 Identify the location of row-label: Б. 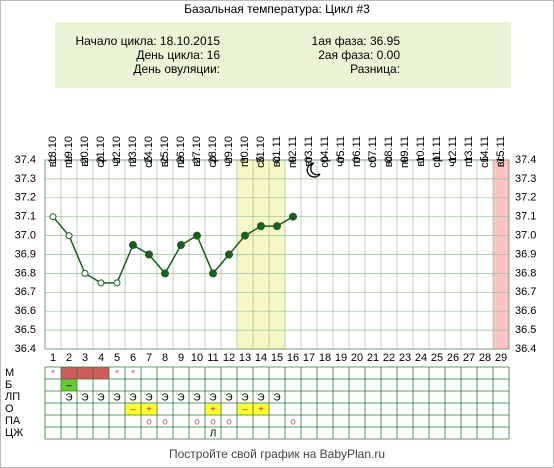
(8, 385).